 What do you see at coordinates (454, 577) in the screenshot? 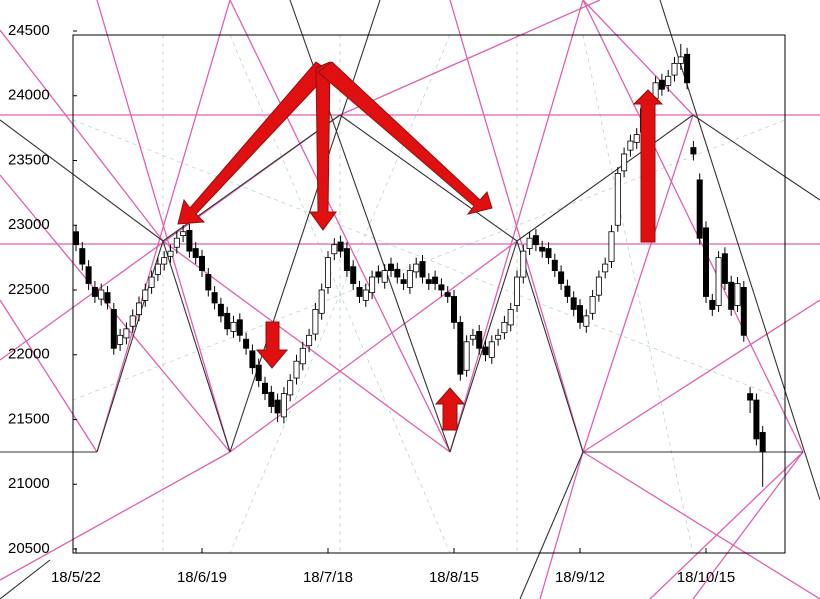
I see `x-tick-label: 18/8/15` at bounding box center [454, 577].